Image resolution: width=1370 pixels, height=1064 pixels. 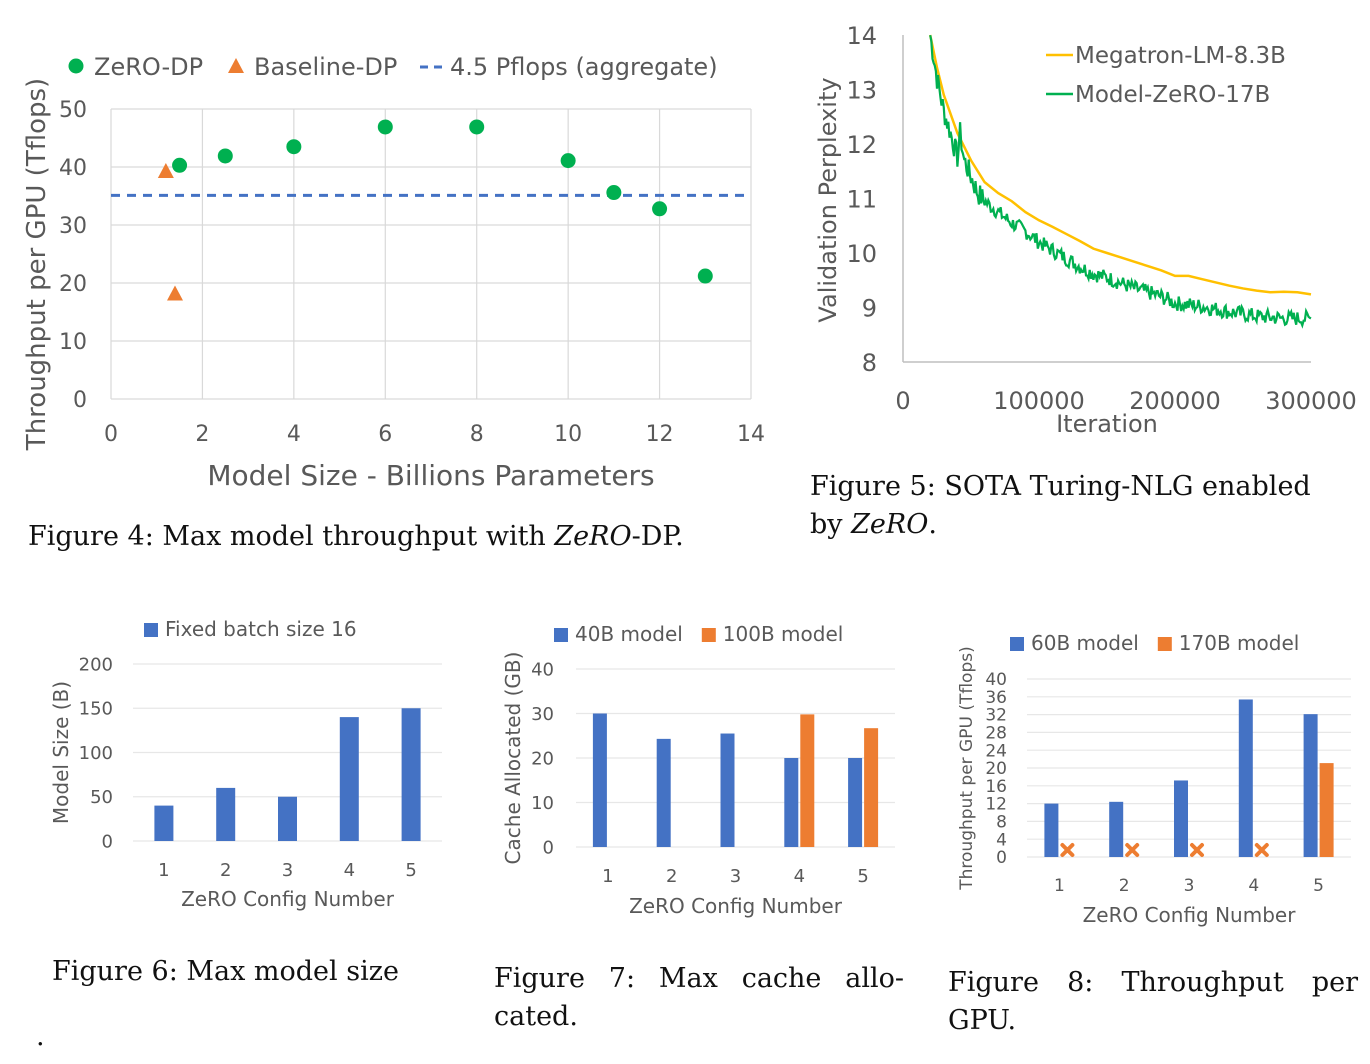 What do you see at coordinates (37, 264) in the screenshot?
I see `fig4-y-axis-label: Throughput per GPU (Tflops)` at bounding box center [37, 264].